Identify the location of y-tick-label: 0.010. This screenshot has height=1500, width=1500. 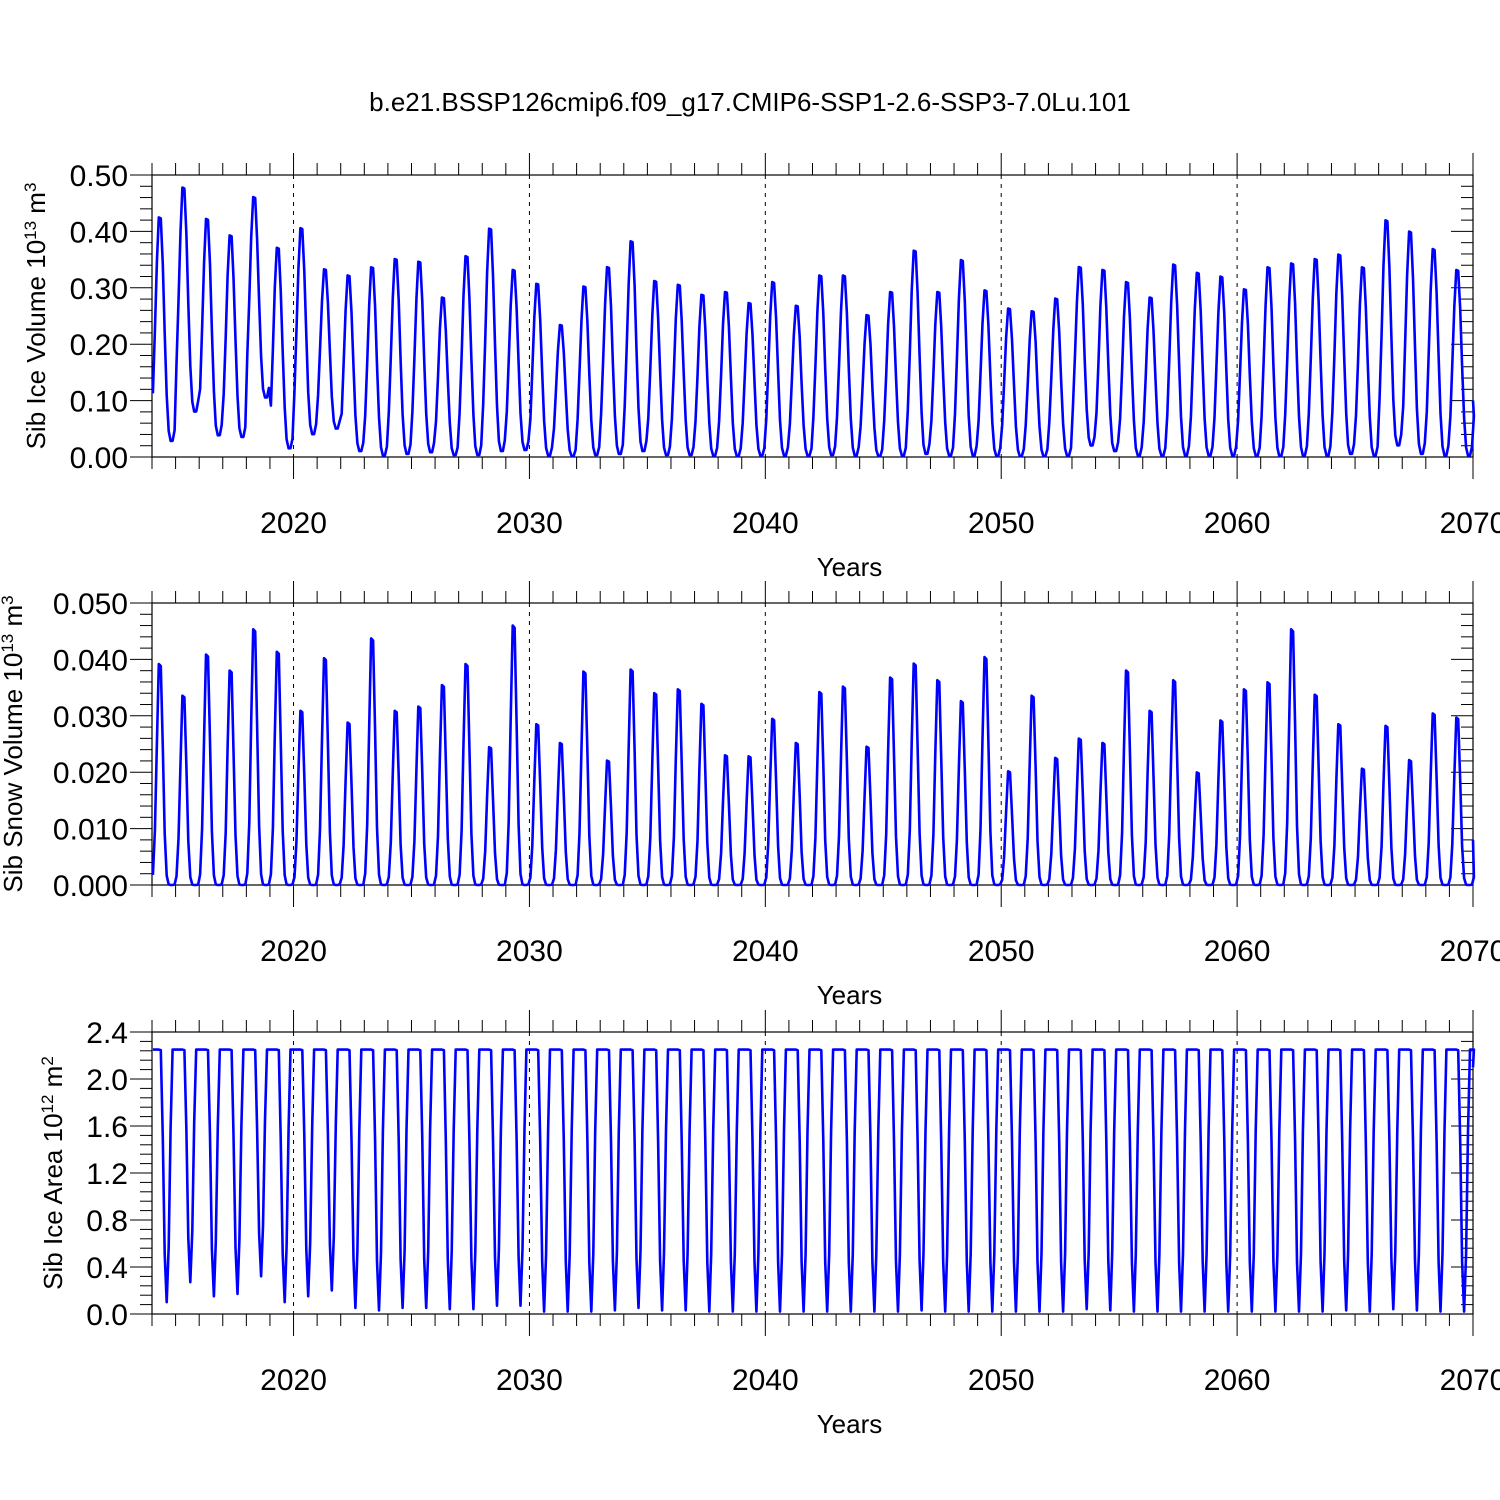
(90, 830).